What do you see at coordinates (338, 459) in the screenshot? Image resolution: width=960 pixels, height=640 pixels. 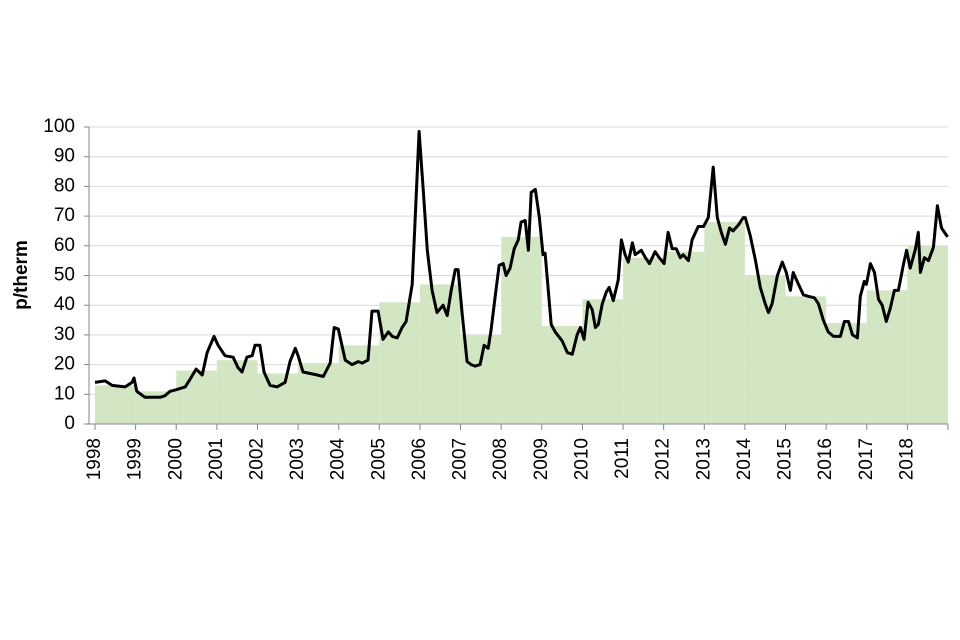 I see `x-tick-label: 2004` at bounding box center [338, 459].